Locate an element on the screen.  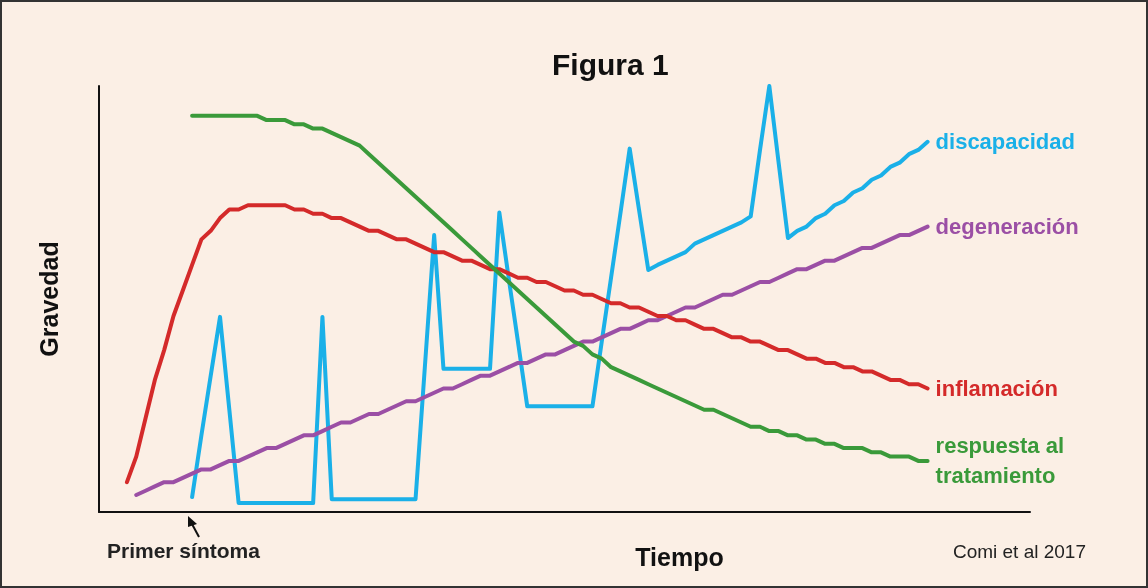
series-label: discapacidad is located at coordinates (1005, 142).